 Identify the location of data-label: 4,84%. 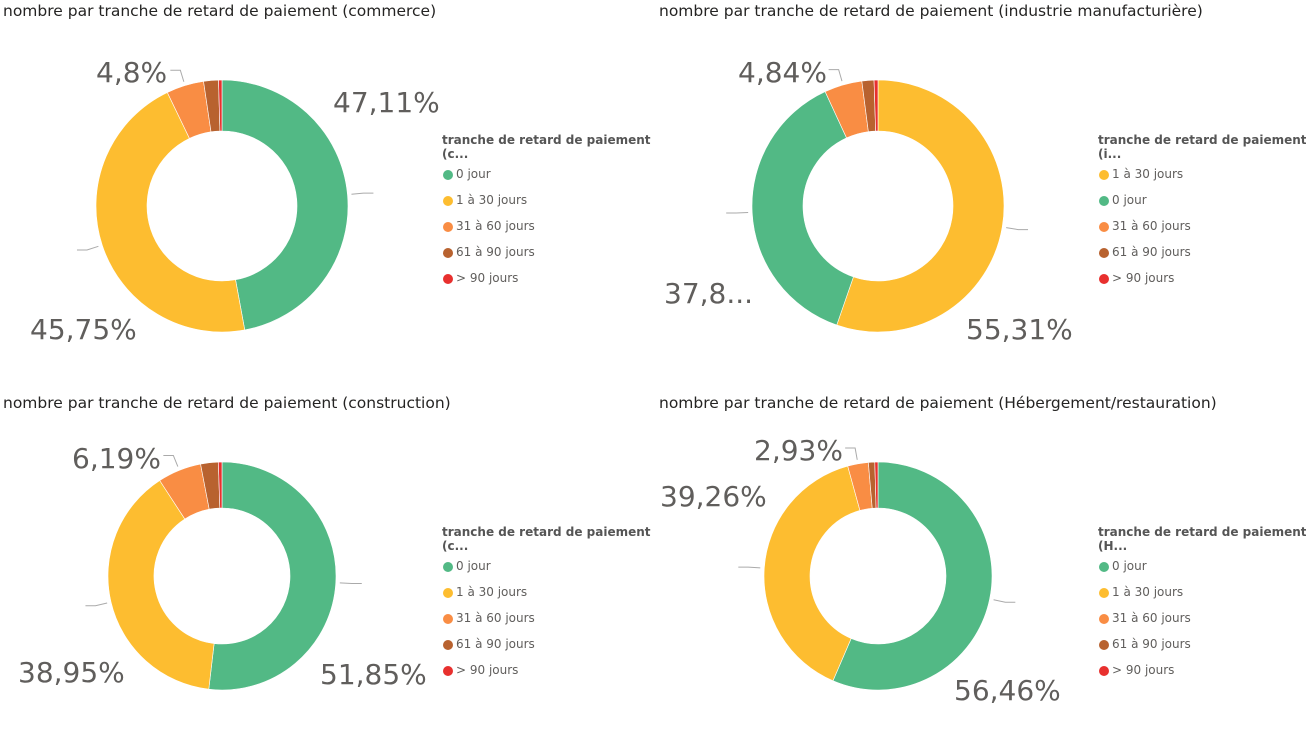
(782, 72).